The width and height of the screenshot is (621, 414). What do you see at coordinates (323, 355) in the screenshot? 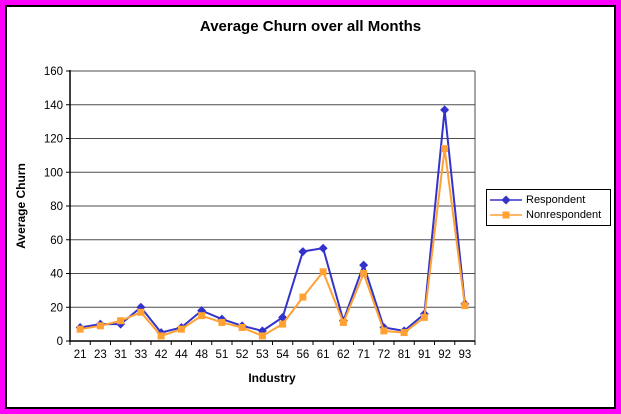
I see `x-tick-label: 61` at bounding box center [323, 355].